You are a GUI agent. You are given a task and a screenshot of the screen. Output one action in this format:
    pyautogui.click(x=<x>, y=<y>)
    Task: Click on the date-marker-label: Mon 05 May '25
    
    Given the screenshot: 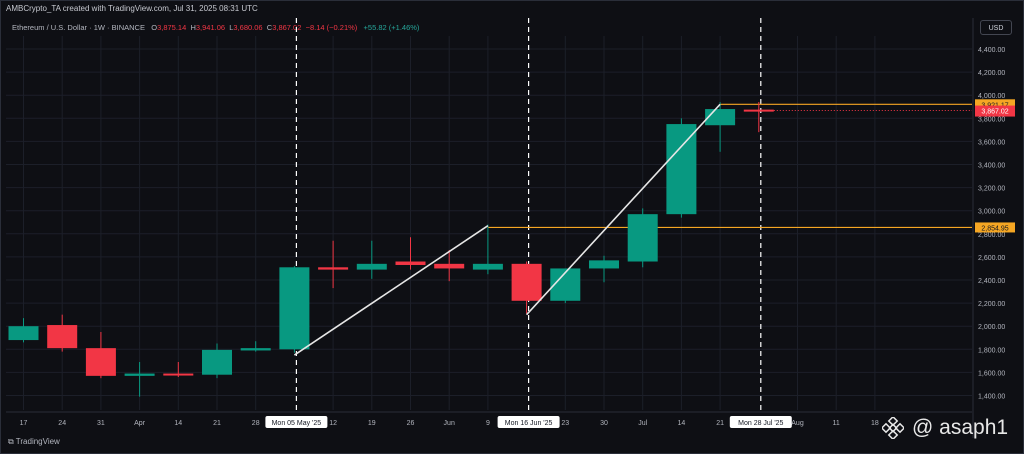 What is the action you would take?
    pyautogui.click(x=297, y=423)
    